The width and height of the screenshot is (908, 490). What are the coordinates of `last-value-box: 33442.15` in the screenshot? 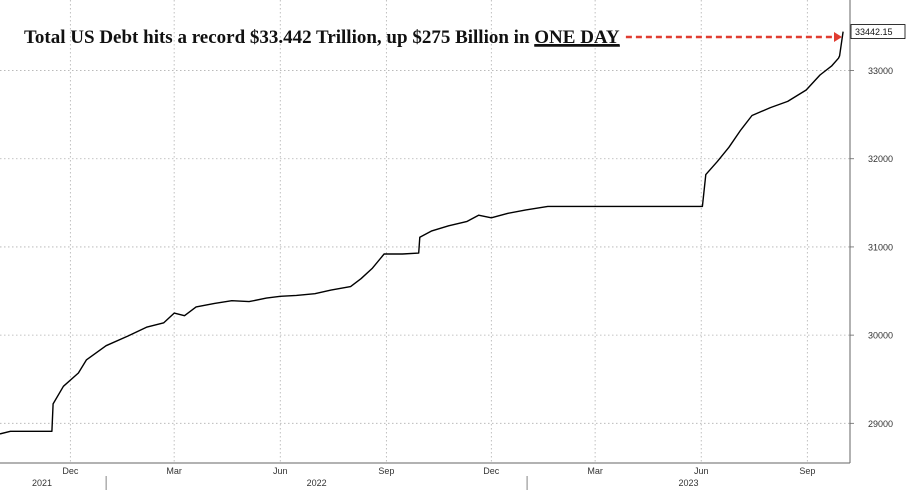 It's located at (878, 31).